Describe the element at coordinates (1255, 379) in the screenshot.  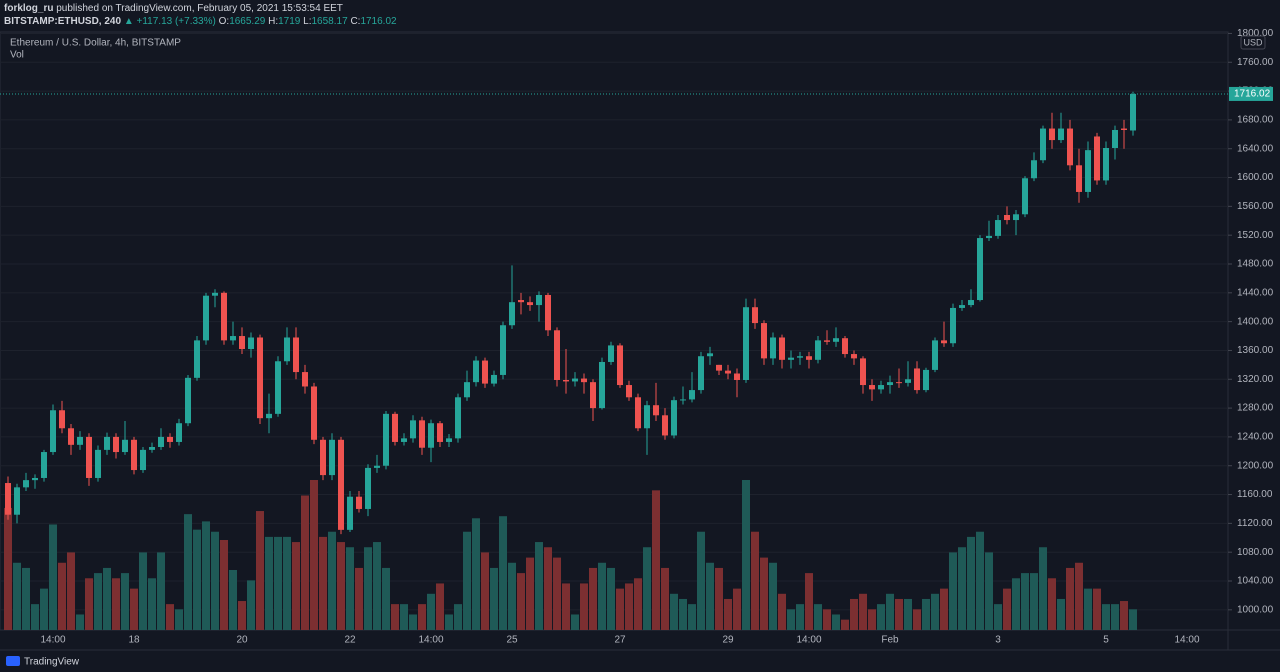
I see `y-tick-label: 1320.00` at that location.